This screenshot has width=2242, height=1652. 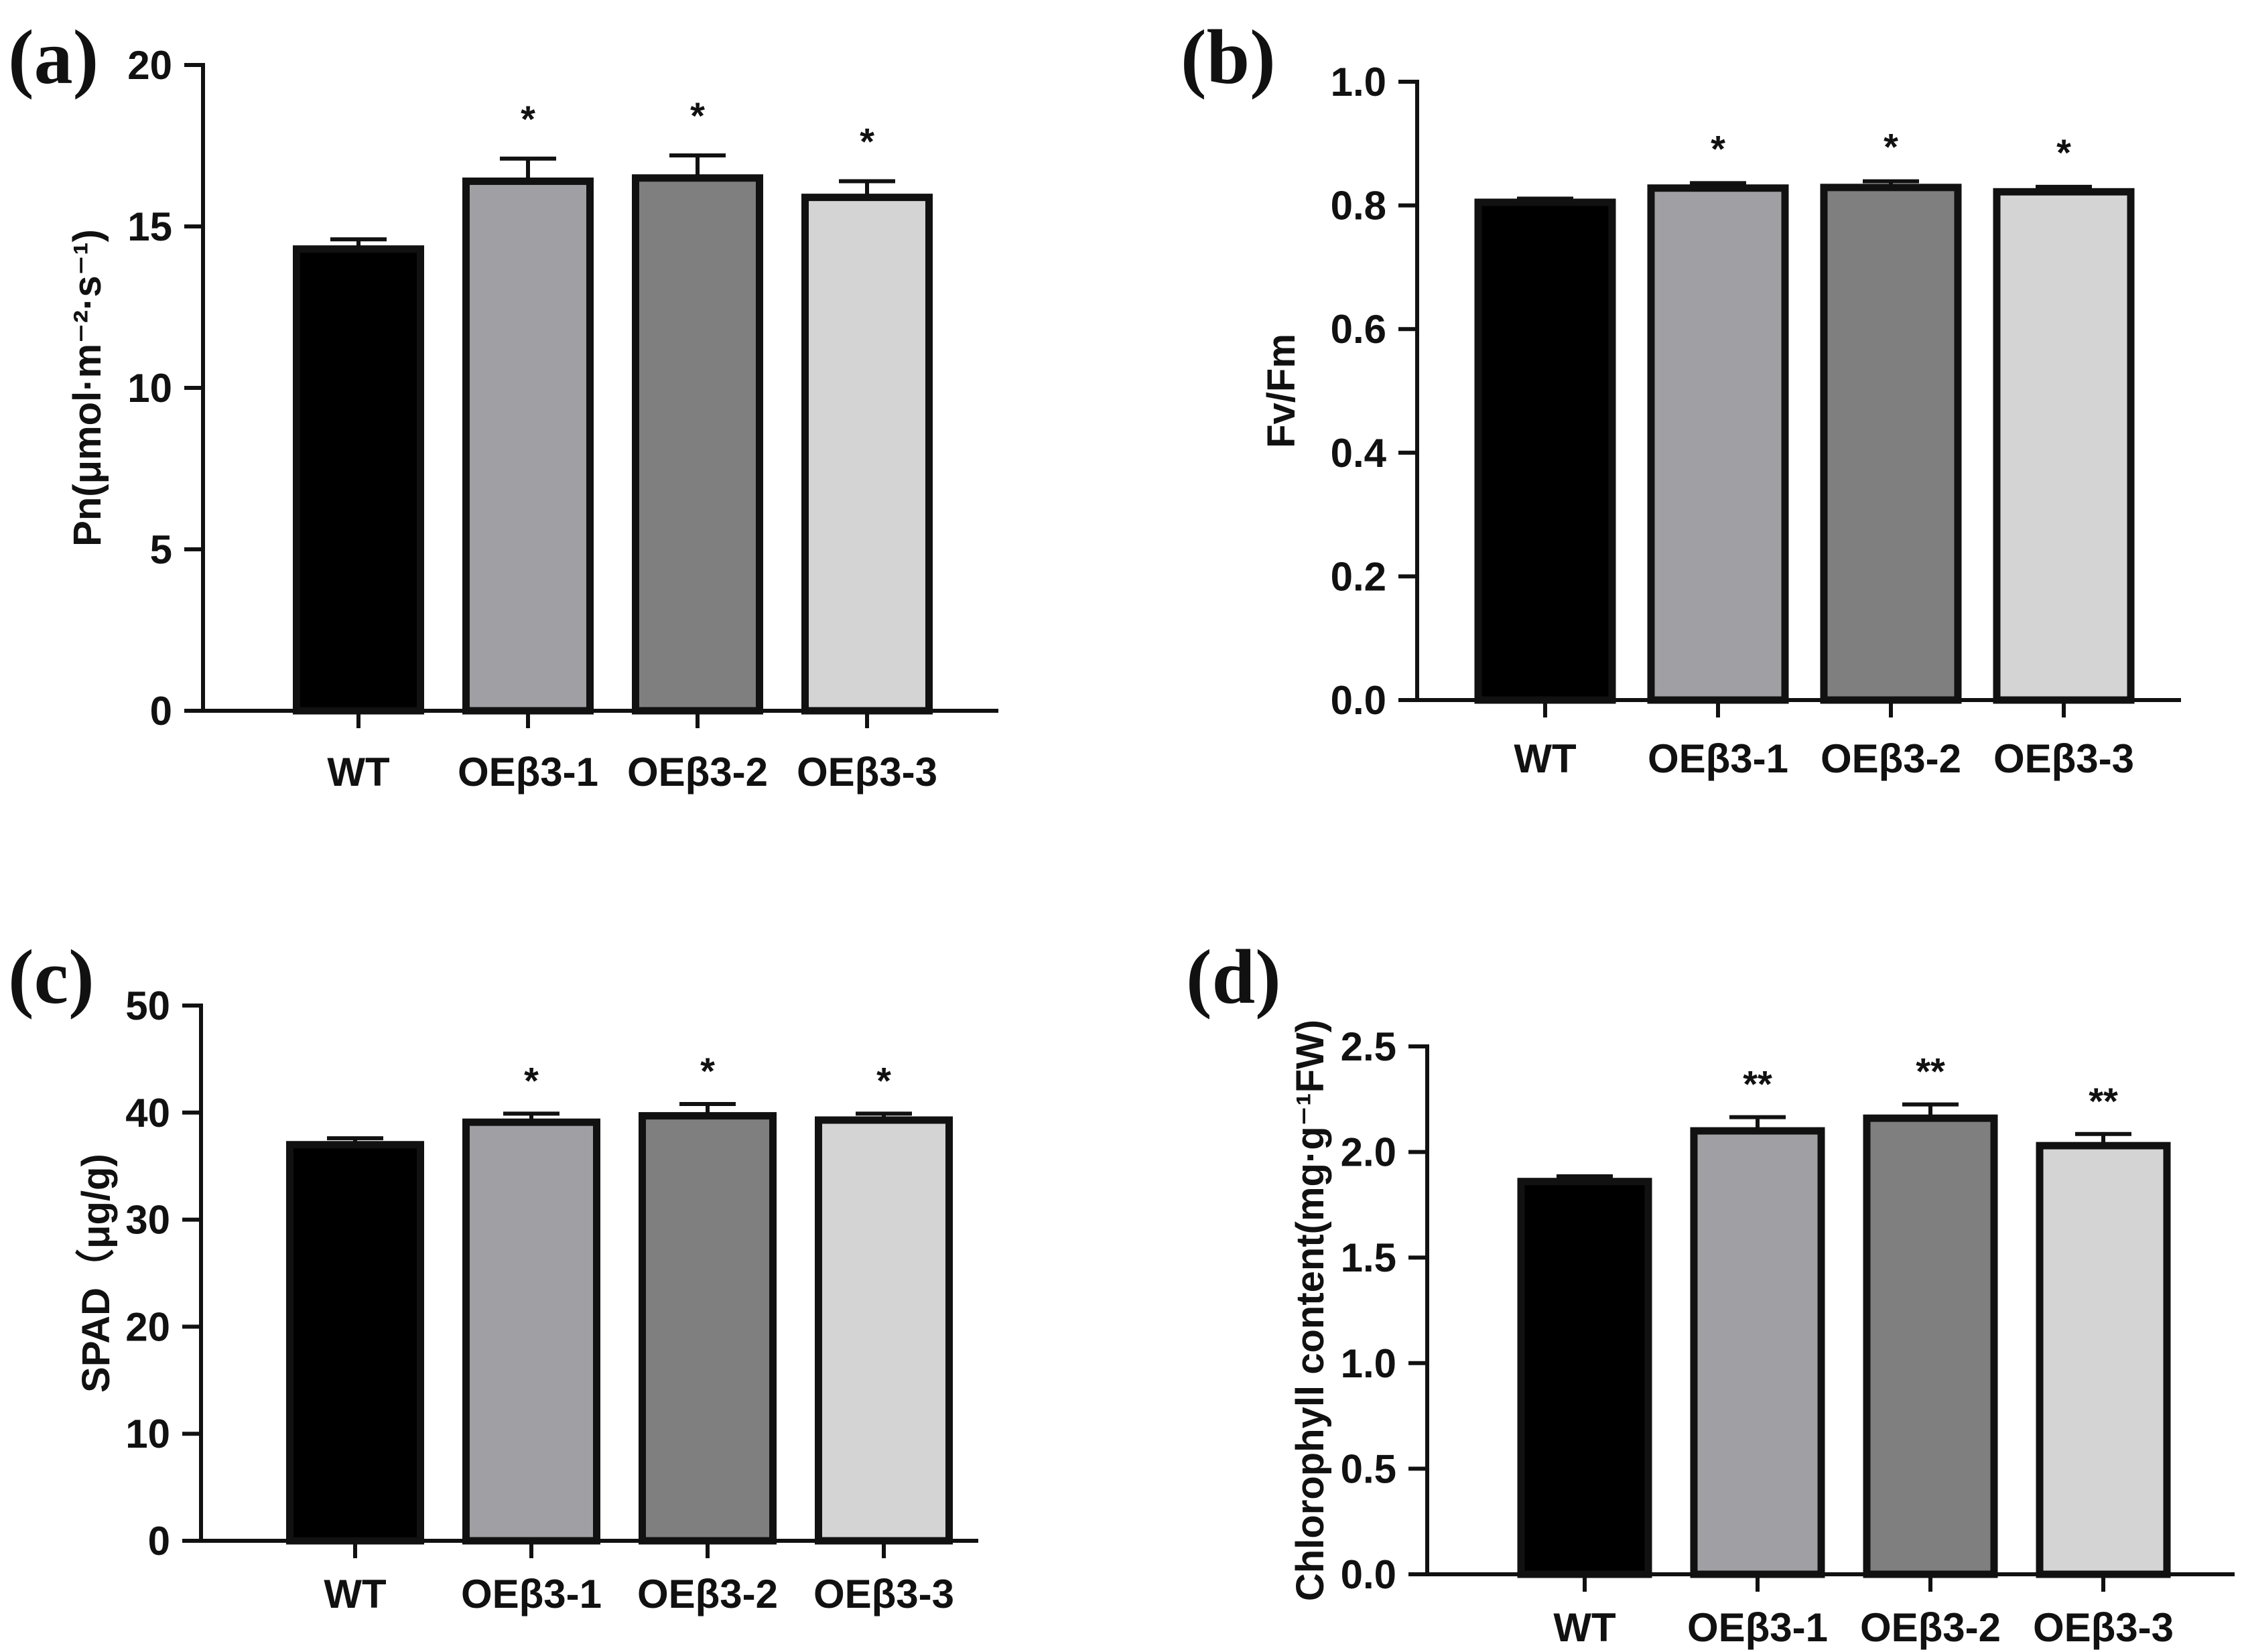 I want to click on y-tick-label: 40, so click(x=147, y=1113).